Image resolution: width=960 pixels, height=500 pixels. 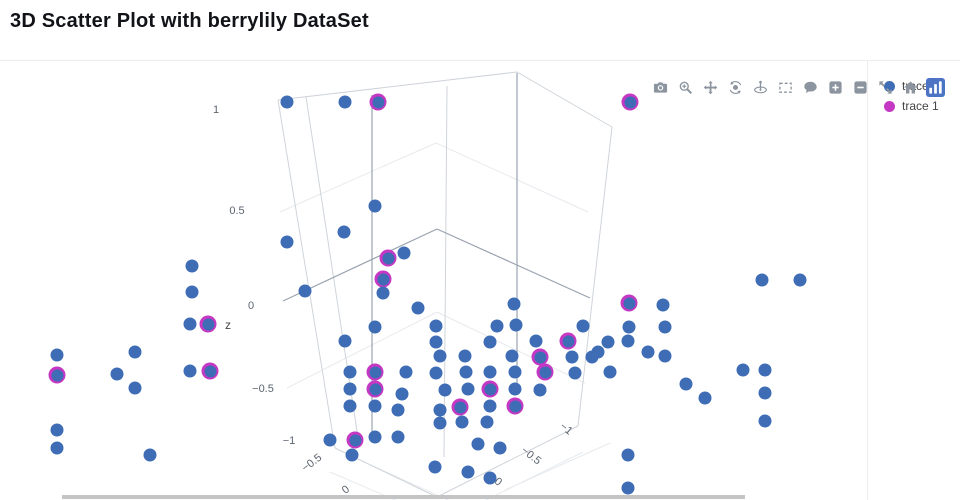 I want to click on modebar-zoom-out-button, so click(x=860, y=87).